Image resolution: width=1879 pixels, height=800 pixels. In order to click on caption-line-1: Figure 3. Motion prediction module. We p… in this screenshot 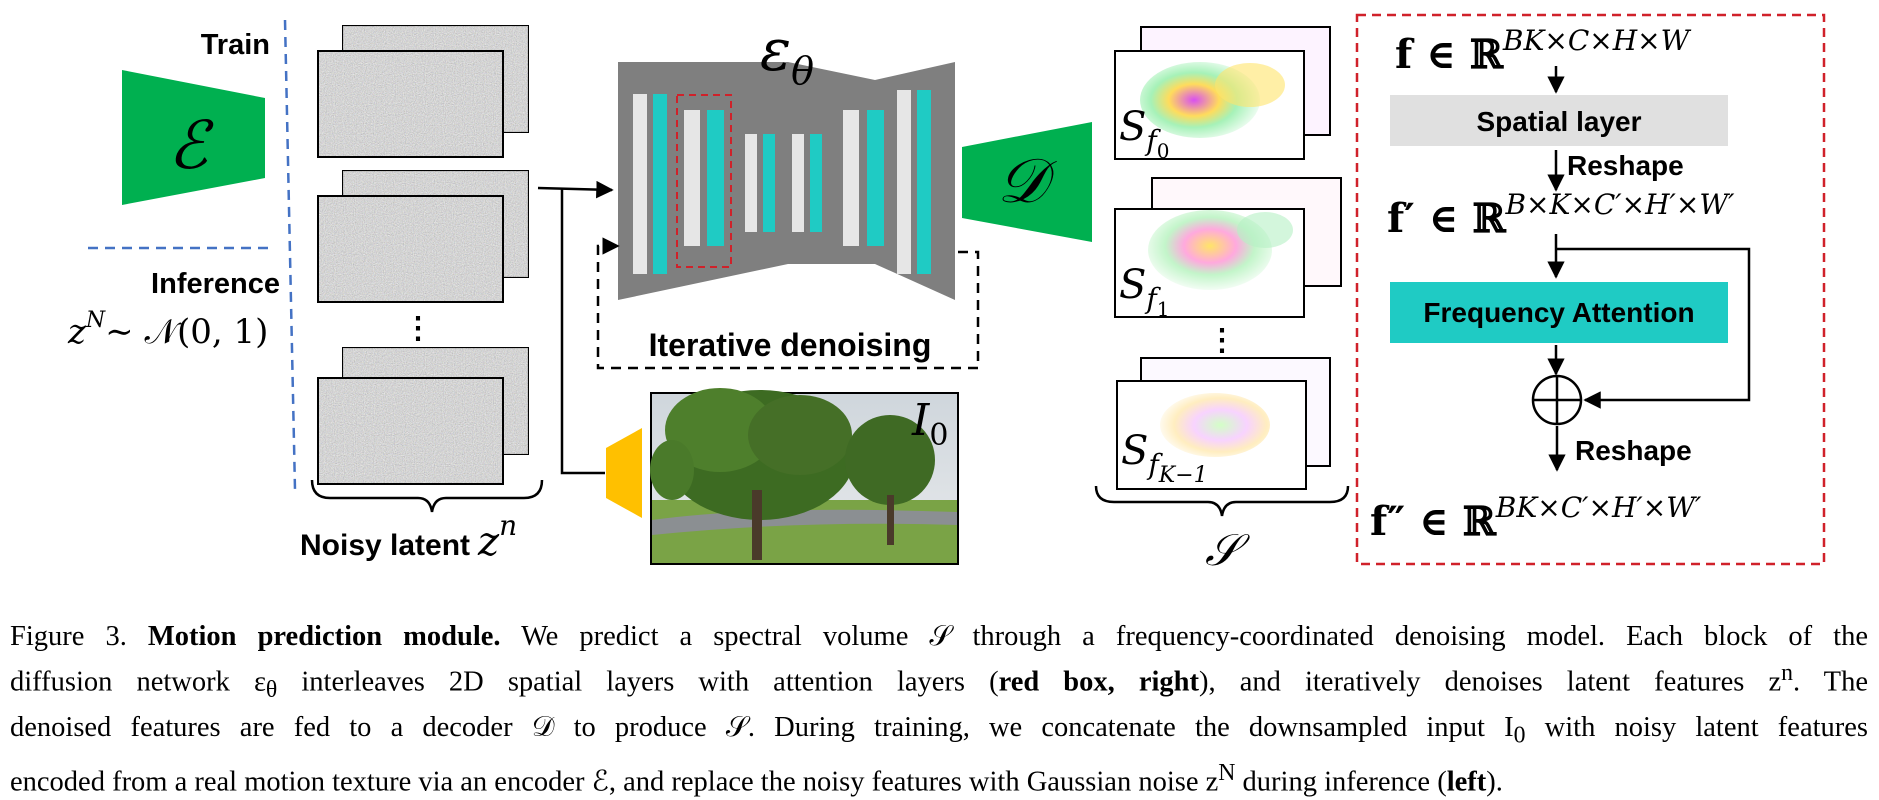, I will do `click(939, 636)`.